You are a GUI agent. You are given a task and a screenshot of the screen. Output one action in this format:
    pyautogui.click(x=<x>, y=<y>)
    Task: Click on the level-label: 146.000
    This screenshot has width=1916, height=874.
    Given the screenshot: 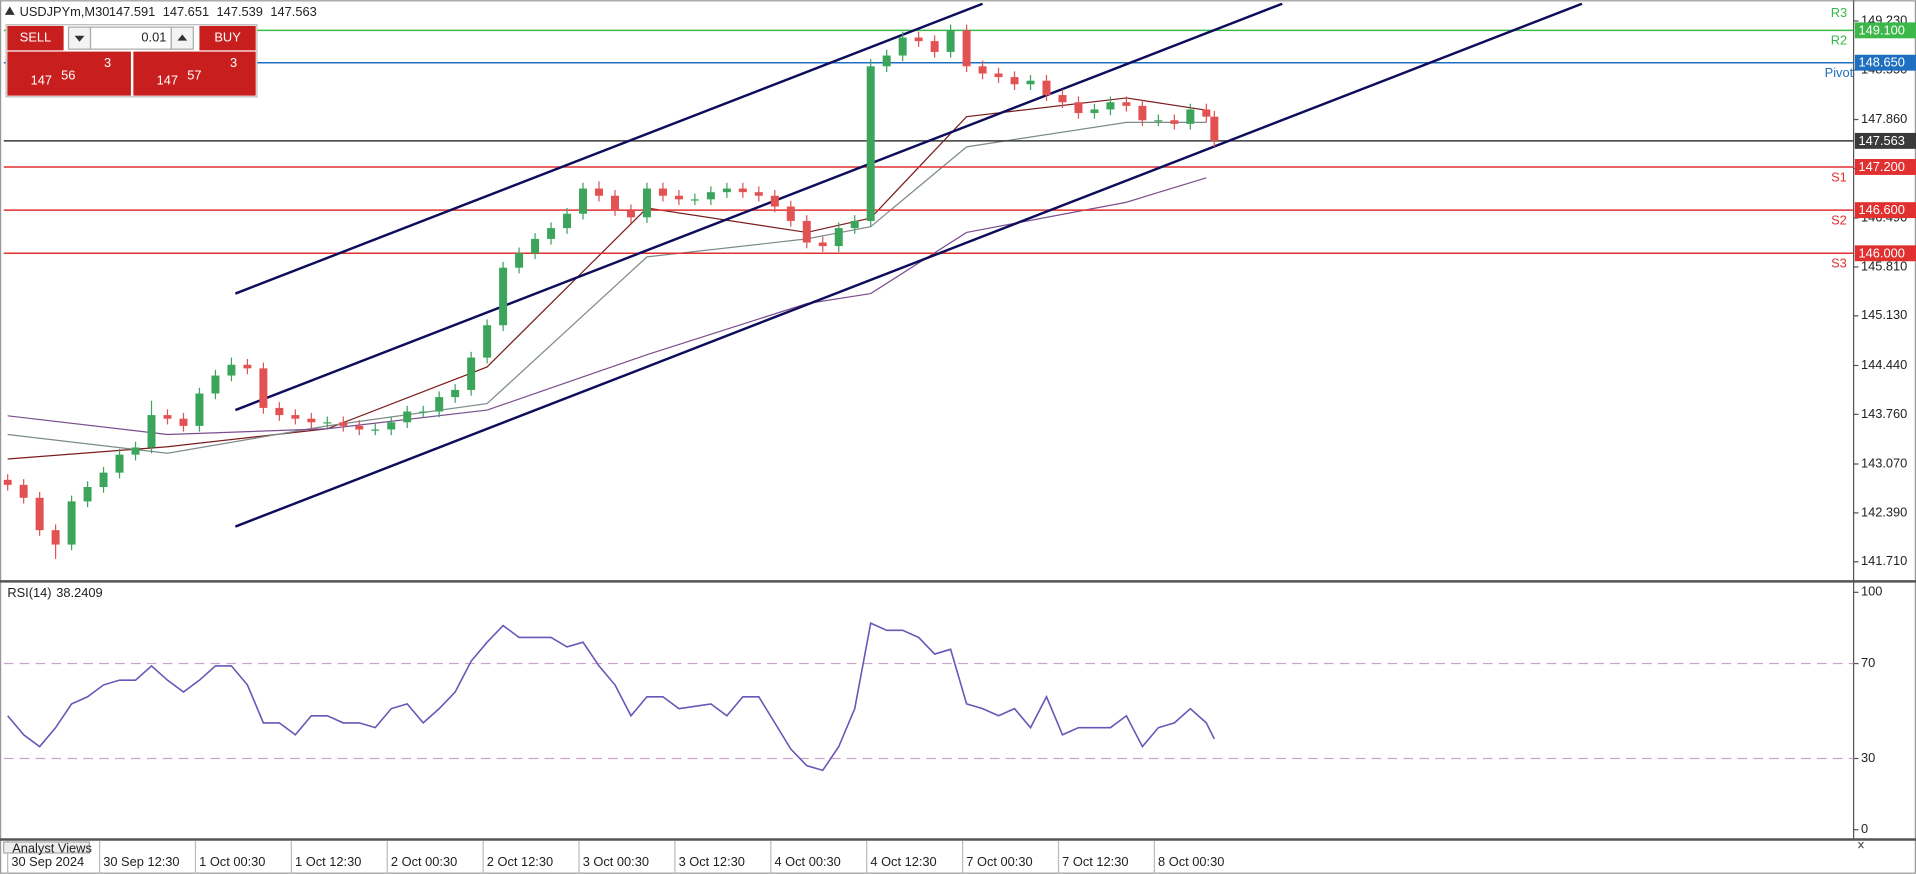 What is the action you would take?
    pyautogui.click(x=1881, y=252)
    